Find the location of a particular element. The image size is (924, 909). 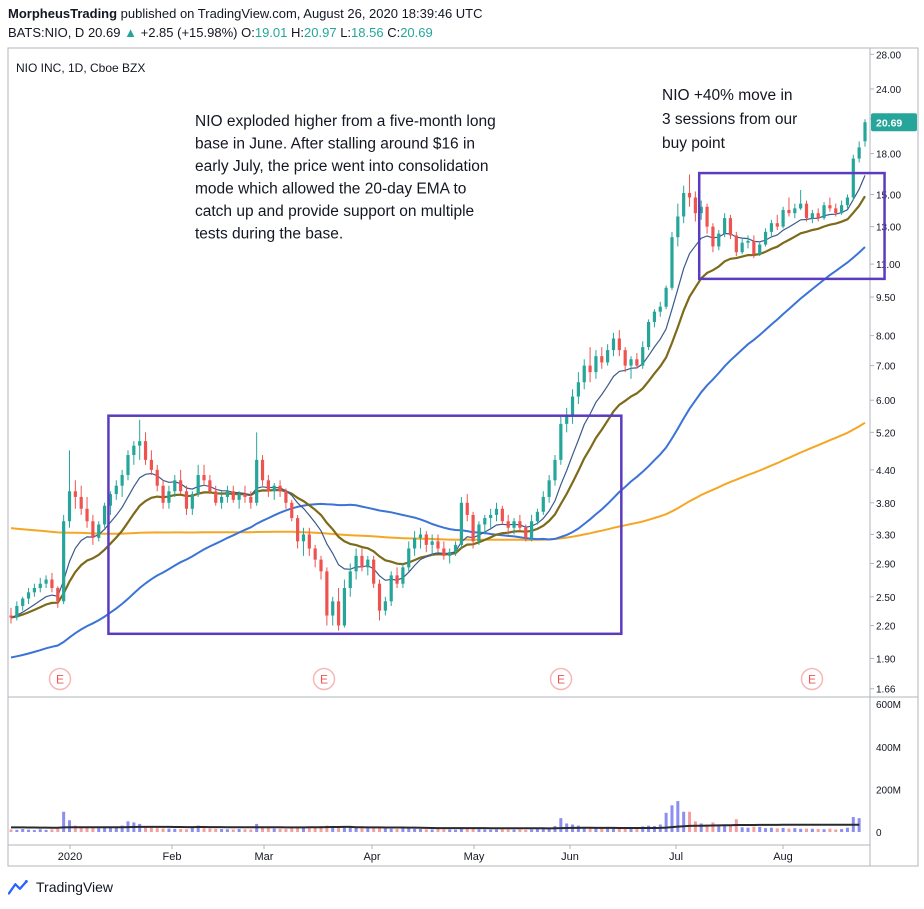

price-tick-label: 2.90 is located at coordinates (886, 564).